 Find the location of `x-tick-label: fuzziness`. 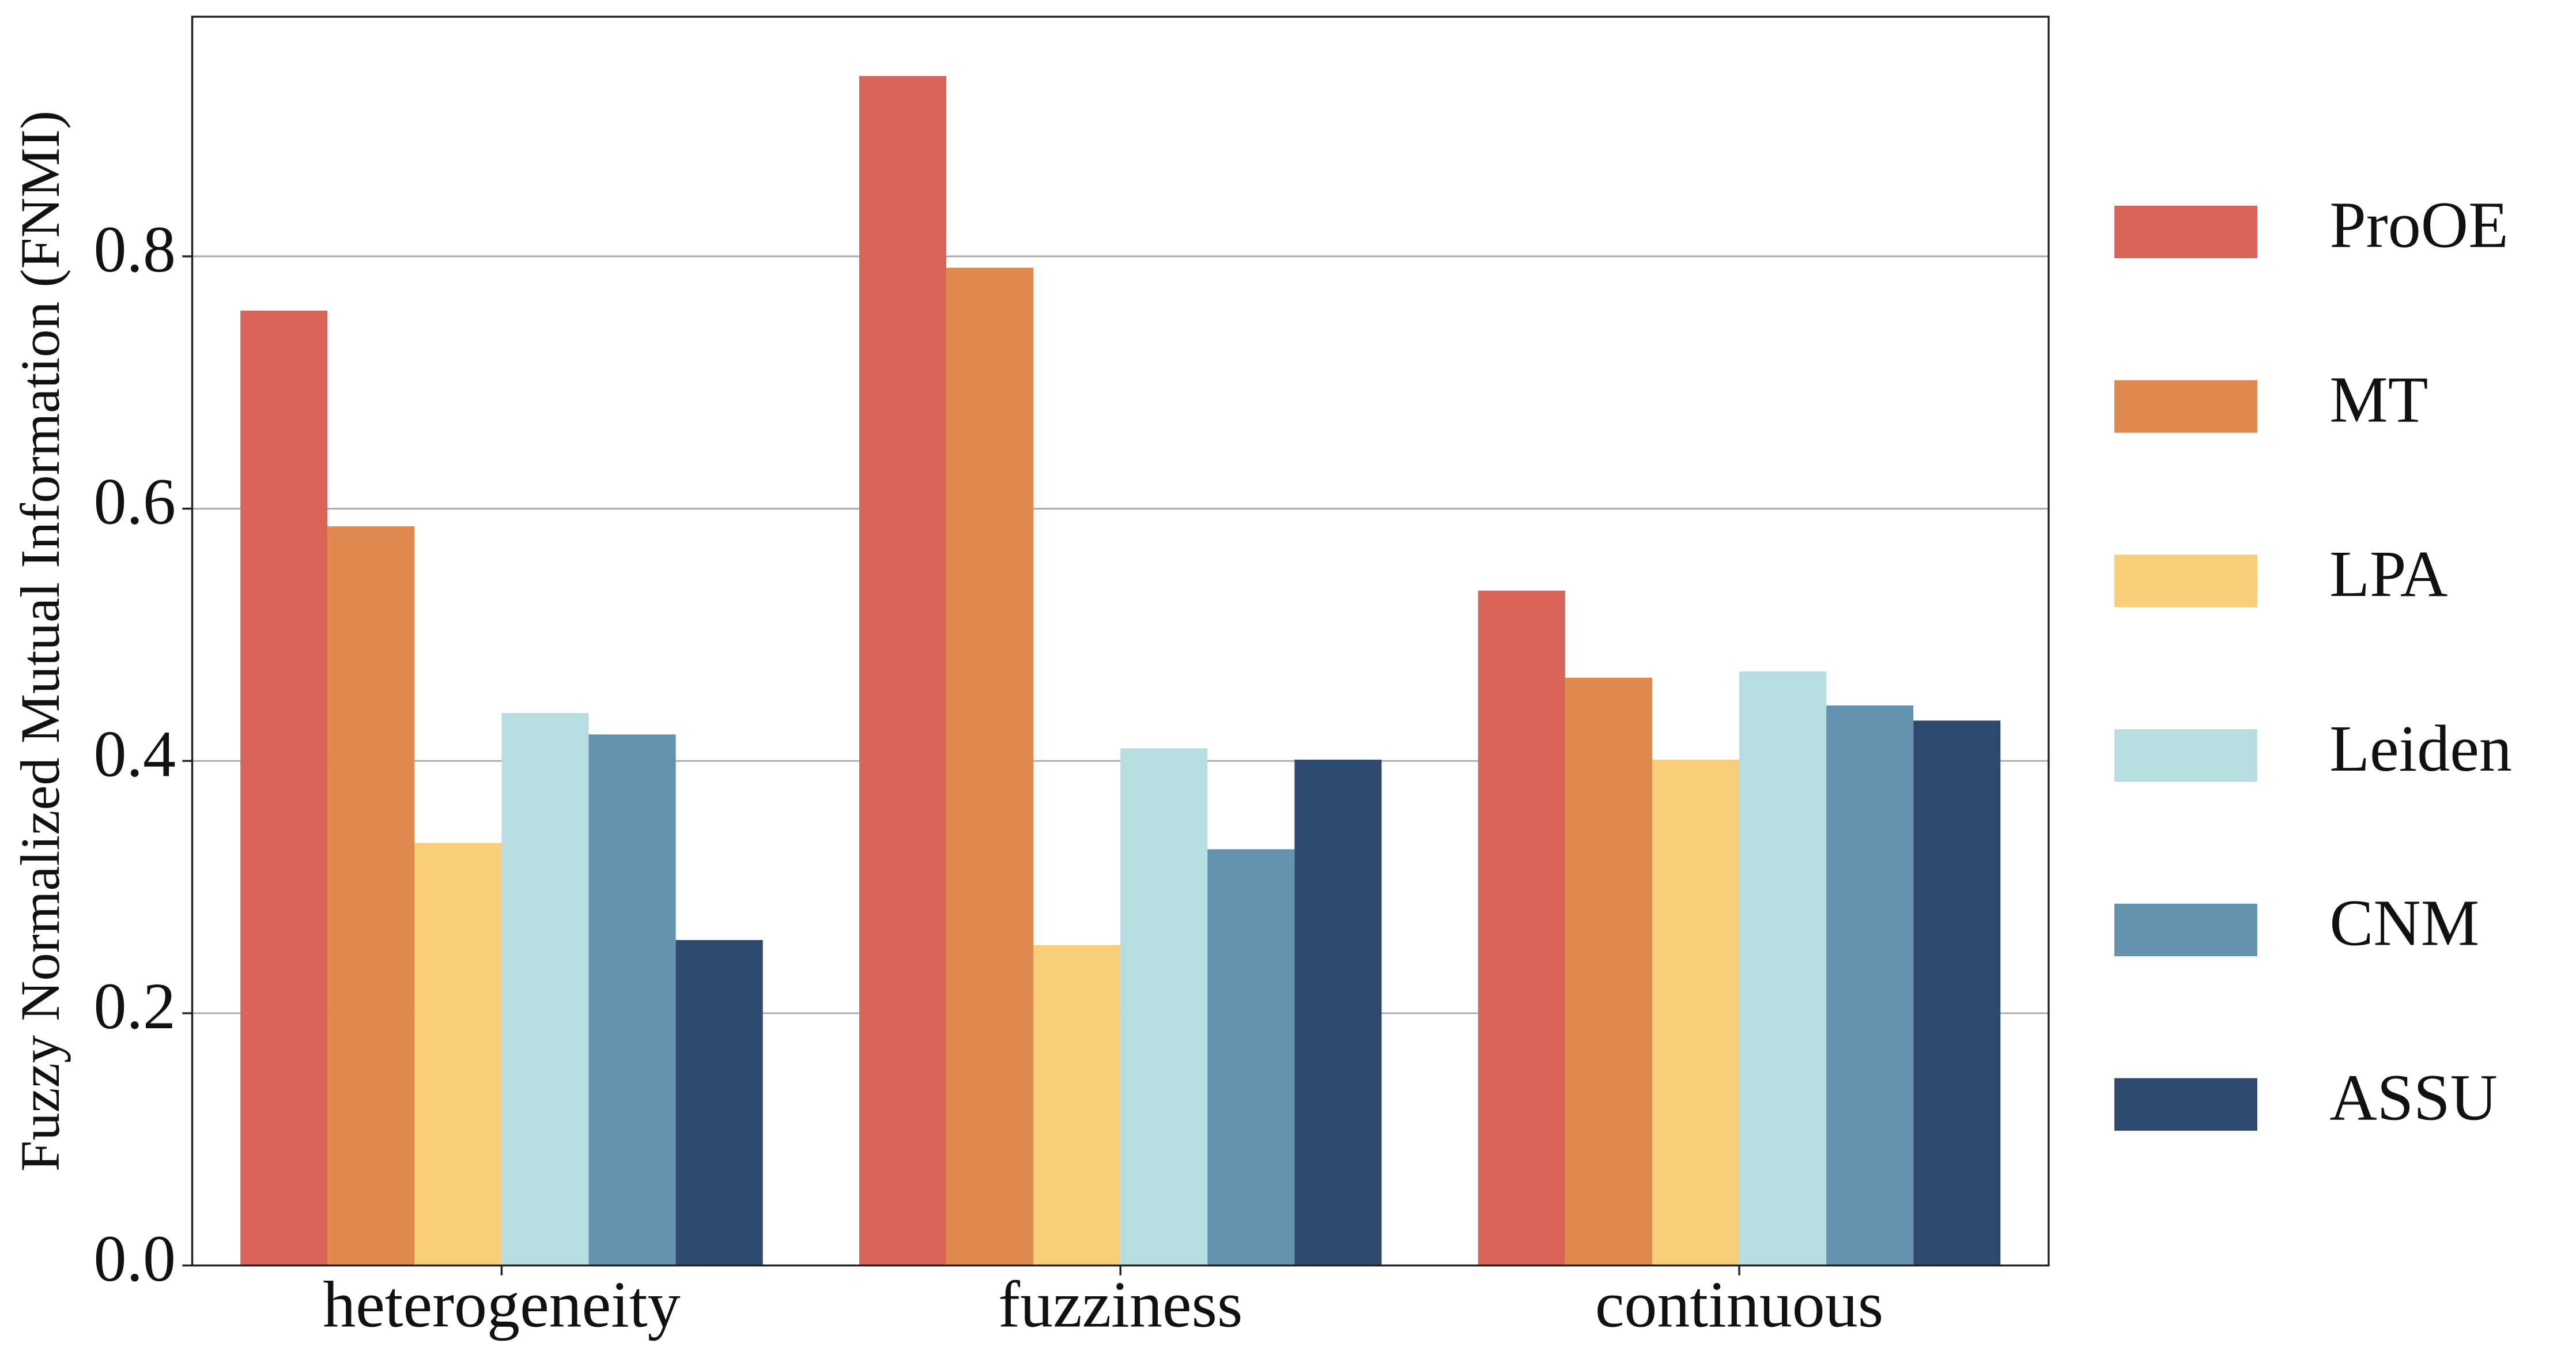

x-tick-label: fuzziness is located at coordinates (1120, 1304).